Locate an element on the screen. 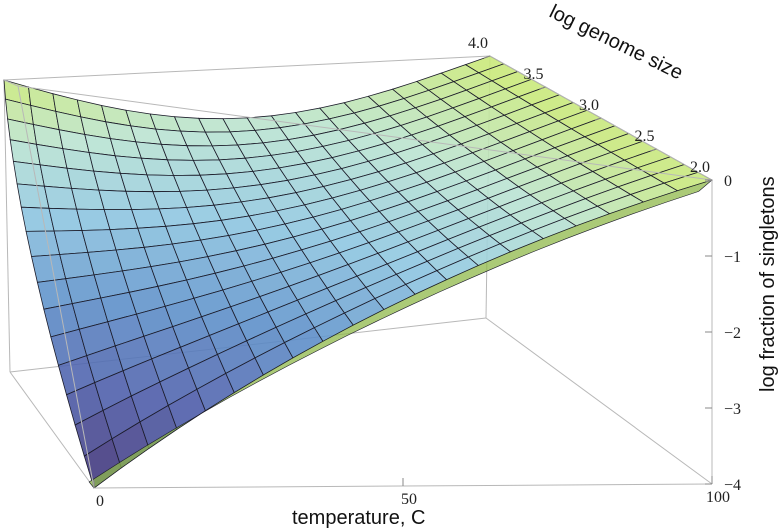 Image resolution: width=783 pixels, height=528 pixels. y-tick-label: 3.0 is located at coordinates (589, 105).